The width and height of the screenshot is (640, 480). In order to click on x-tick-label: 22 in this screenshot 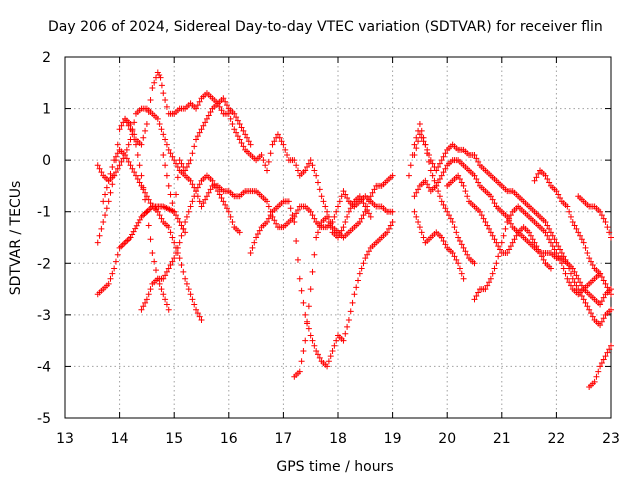, I will do `click(556, 439)`.